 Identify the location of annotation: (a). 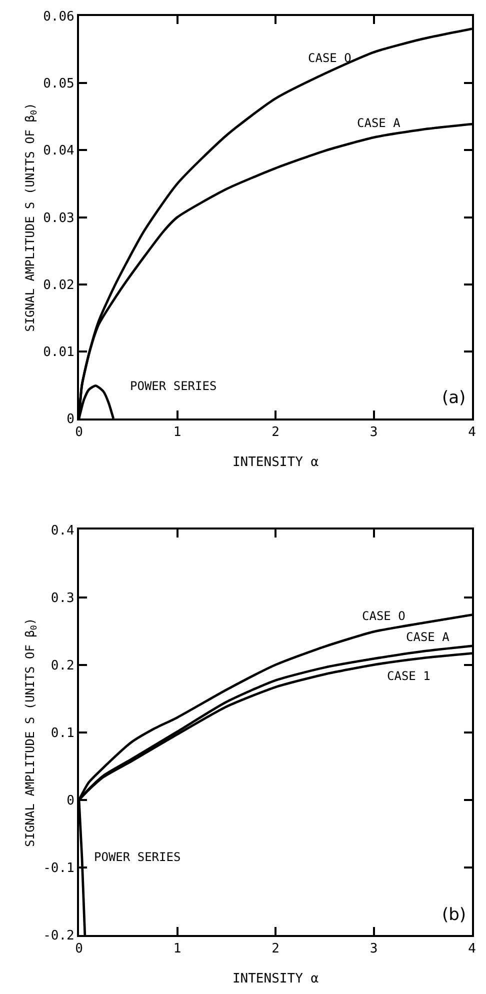
(454, 398).